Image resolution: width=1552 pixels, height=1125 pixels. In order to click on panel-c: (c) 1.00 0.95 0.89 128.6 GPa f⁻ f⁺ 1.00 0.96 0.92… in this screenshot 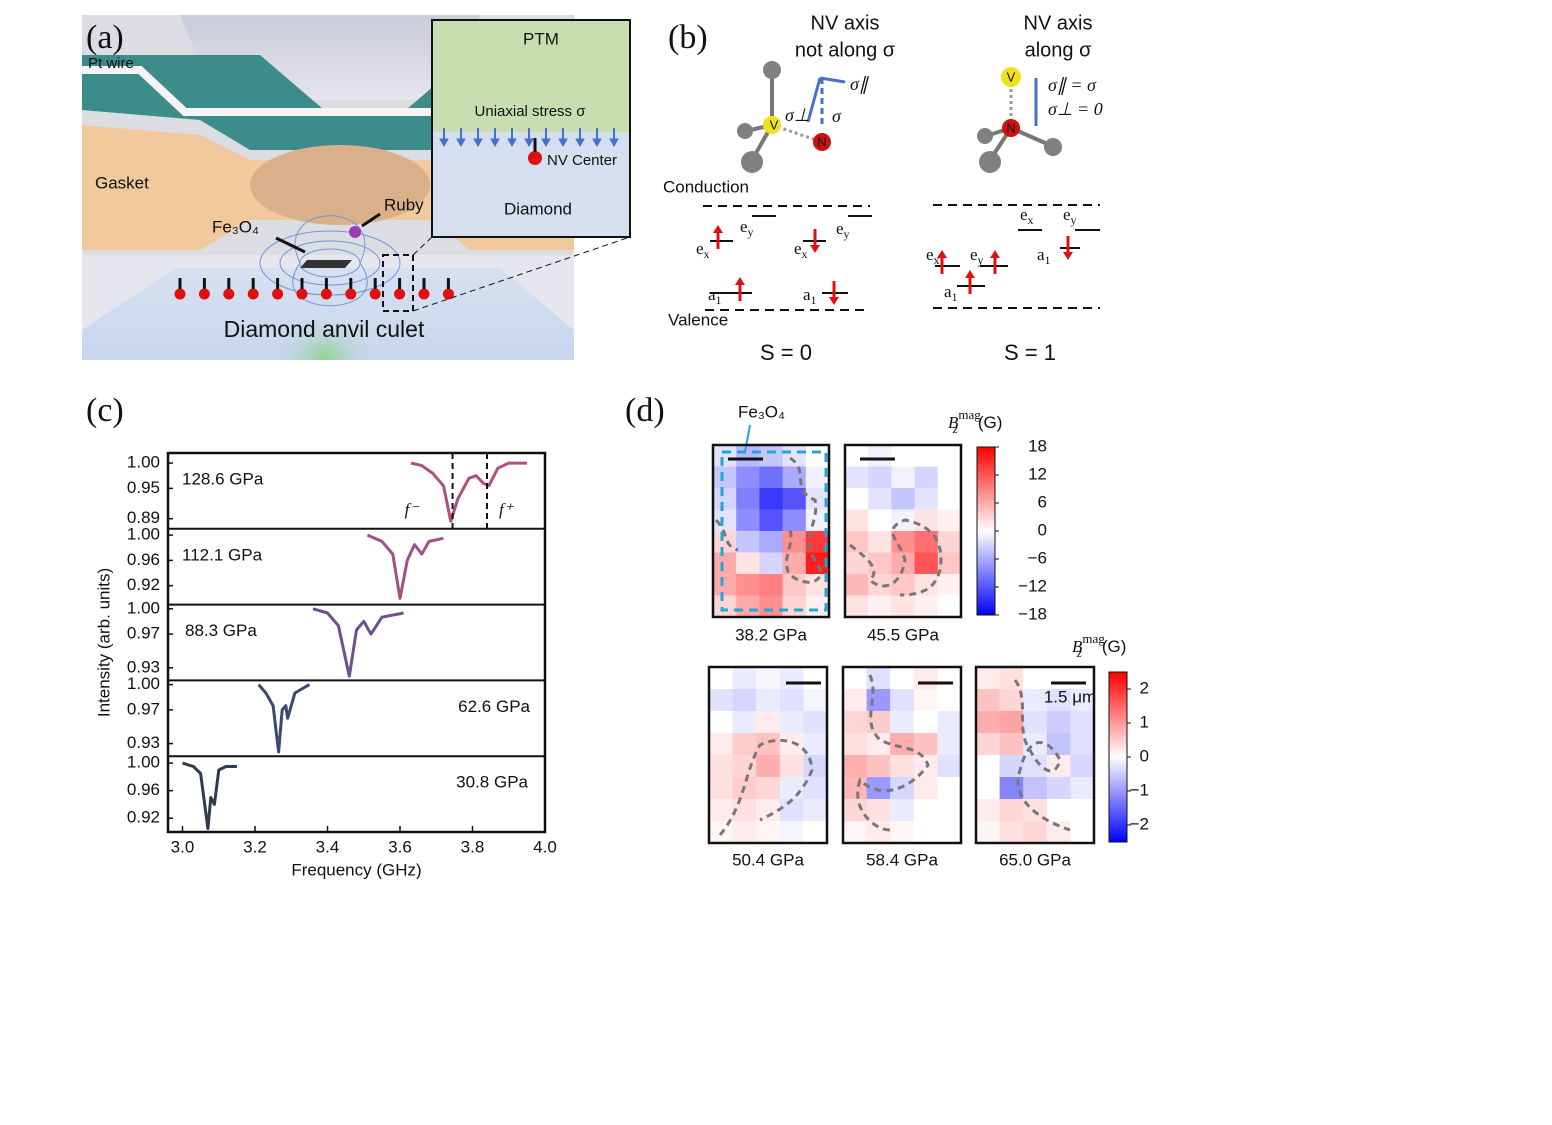, I will do `click(321, 636)`.